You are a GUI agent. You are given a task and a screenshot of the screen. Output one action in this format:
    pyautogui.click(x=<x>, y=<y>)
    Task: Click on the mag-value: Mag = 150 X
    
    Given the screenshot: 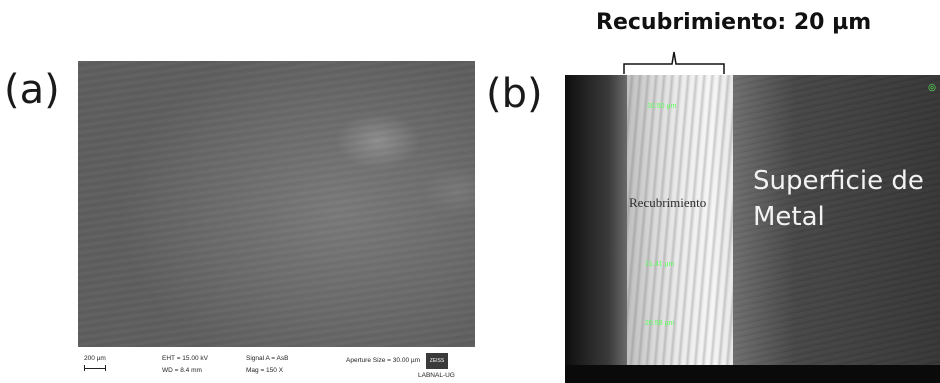 What is the action you would take?
    pyautogui.click(x=265, y=370)
    